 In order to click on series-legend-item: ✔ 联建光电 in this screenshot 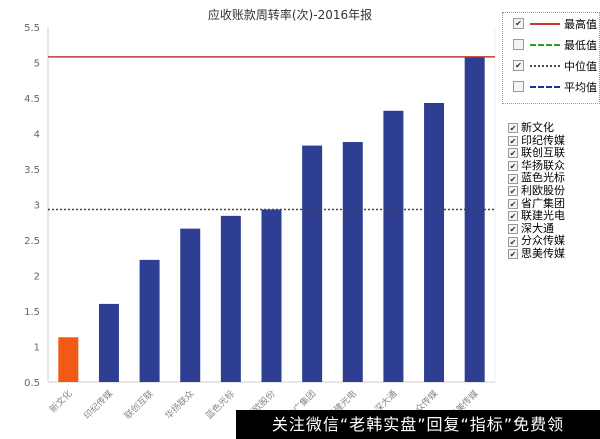, I will do `click(536, 216)`.